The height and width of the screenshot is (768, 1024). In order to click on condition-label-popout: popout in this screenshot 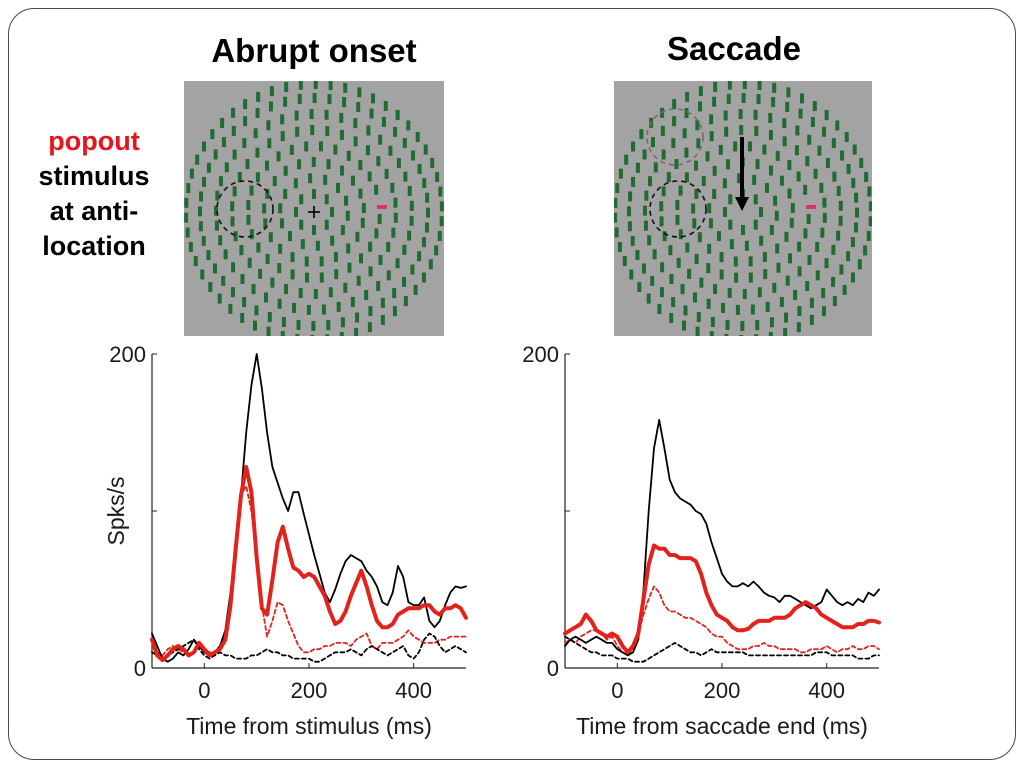, I will do `click(94, 141)`.